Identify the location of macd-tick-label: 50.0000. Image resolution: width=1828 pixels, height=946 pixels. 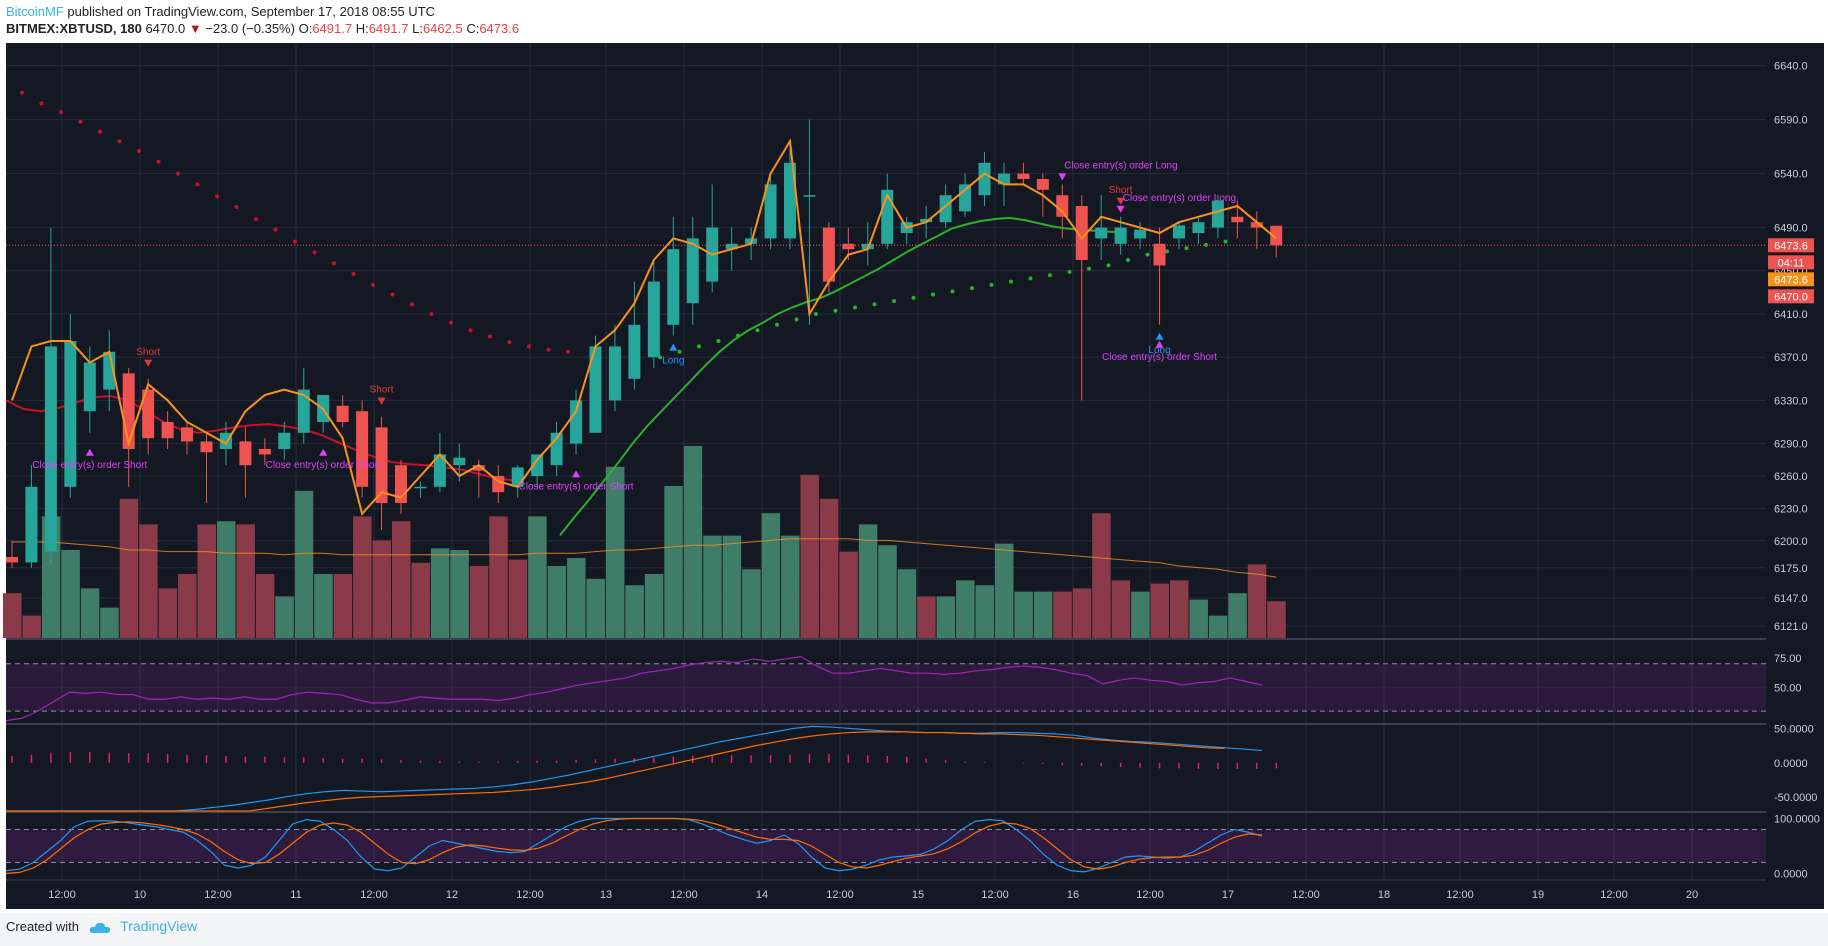
(1794, 729).